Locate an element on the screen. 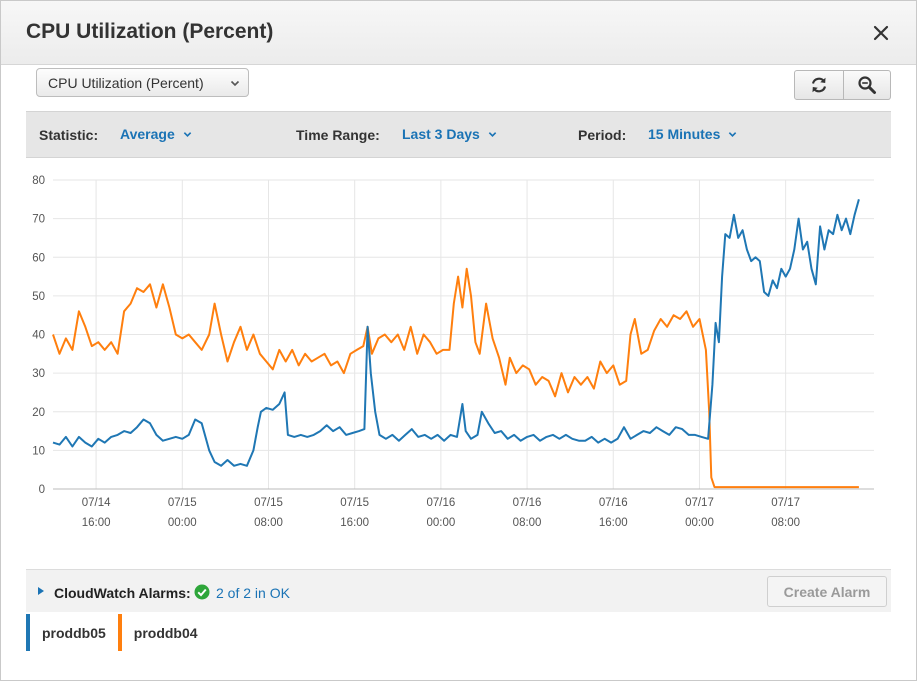 The width and height of the screenshot is (917, 681). y-tick-label: 80 is located at coordinates (38, 181).